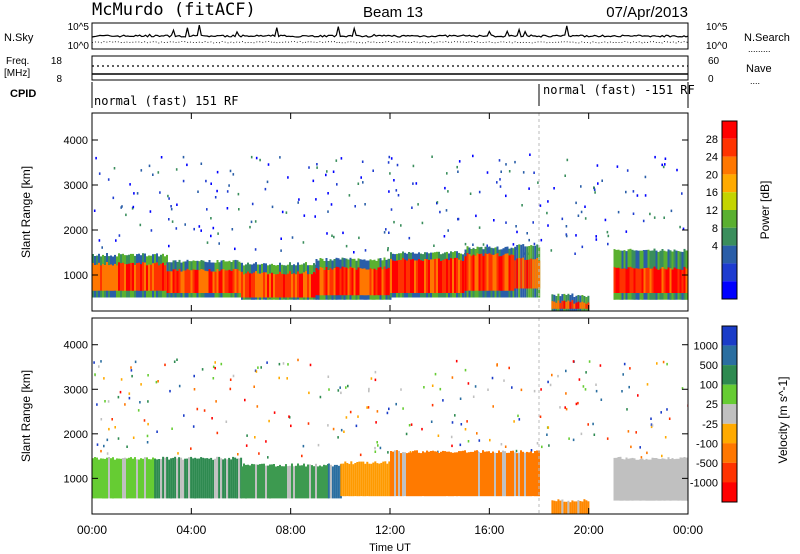 The image size is (800, 554). I want to click on noise-sky-trace, so click(390, 31).